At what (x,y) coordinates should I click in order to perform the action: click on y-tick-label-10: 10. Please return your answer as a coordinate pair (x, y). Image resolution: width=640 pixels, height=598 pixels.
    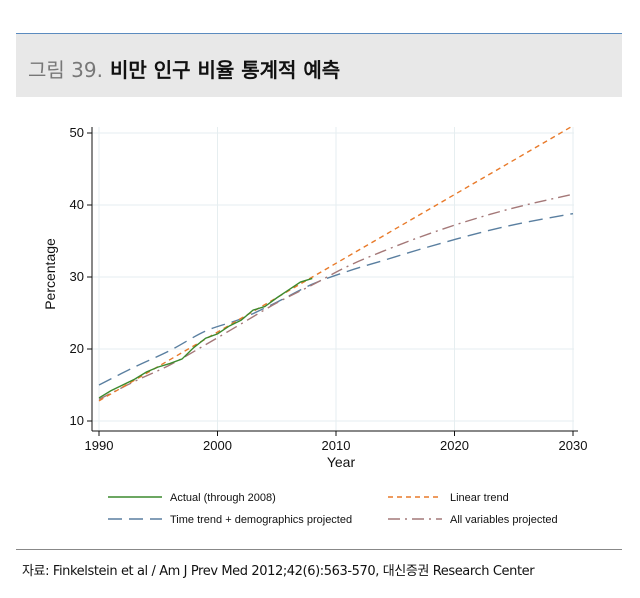
    Looking at the image, I should click on (77, 420).